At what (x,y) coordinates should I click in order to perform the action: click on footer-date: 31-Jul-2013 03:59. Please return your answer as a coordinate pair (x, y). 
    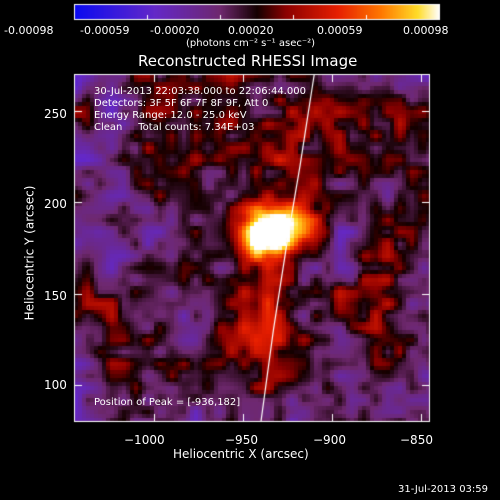
    Looking at the image, I should click on (443, 489).